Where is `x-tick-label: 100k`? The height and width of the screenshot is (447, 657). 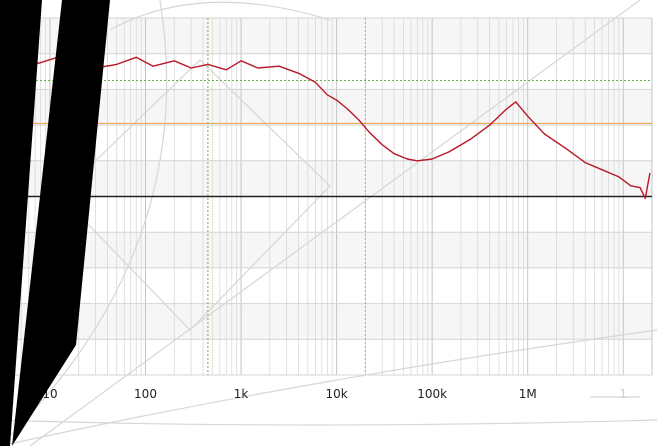
x-tick-label: 100k is located at coordinates (432, 394).